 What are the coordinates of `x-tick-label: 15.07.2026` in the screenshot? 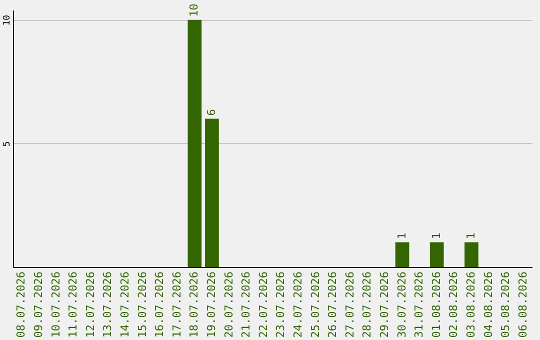 It's located at (142, 305).